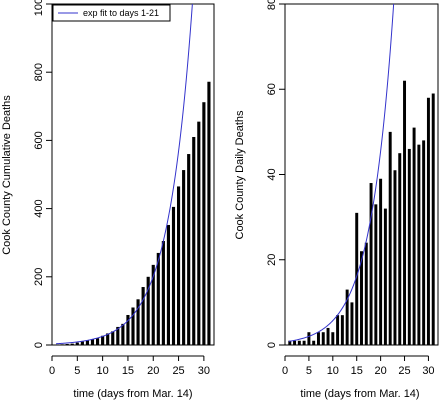  I want to click on x-axis-daily: 0 5 10 15 20 25 30, so click(358, 366).